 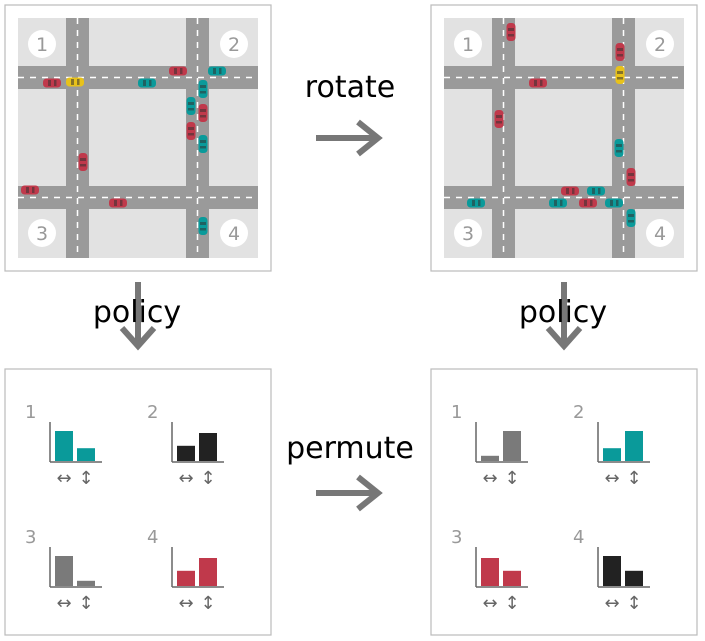 I want to click on permute-arrow-icon, so click(x=349, y=493).